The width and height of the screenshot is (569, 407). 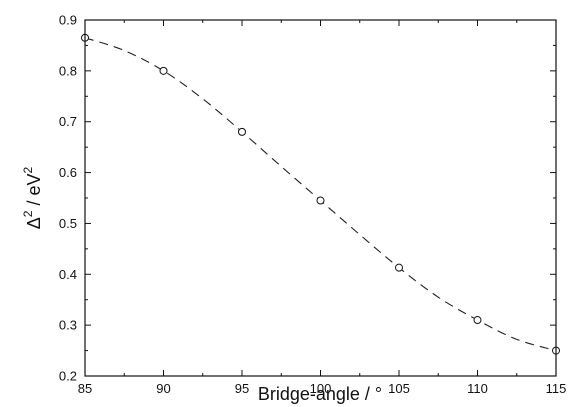 What do you see at coordinates (28, 213) in the screenshot?
I see `y-axis-title-sup1: 2` at bounding box center [28, 213].